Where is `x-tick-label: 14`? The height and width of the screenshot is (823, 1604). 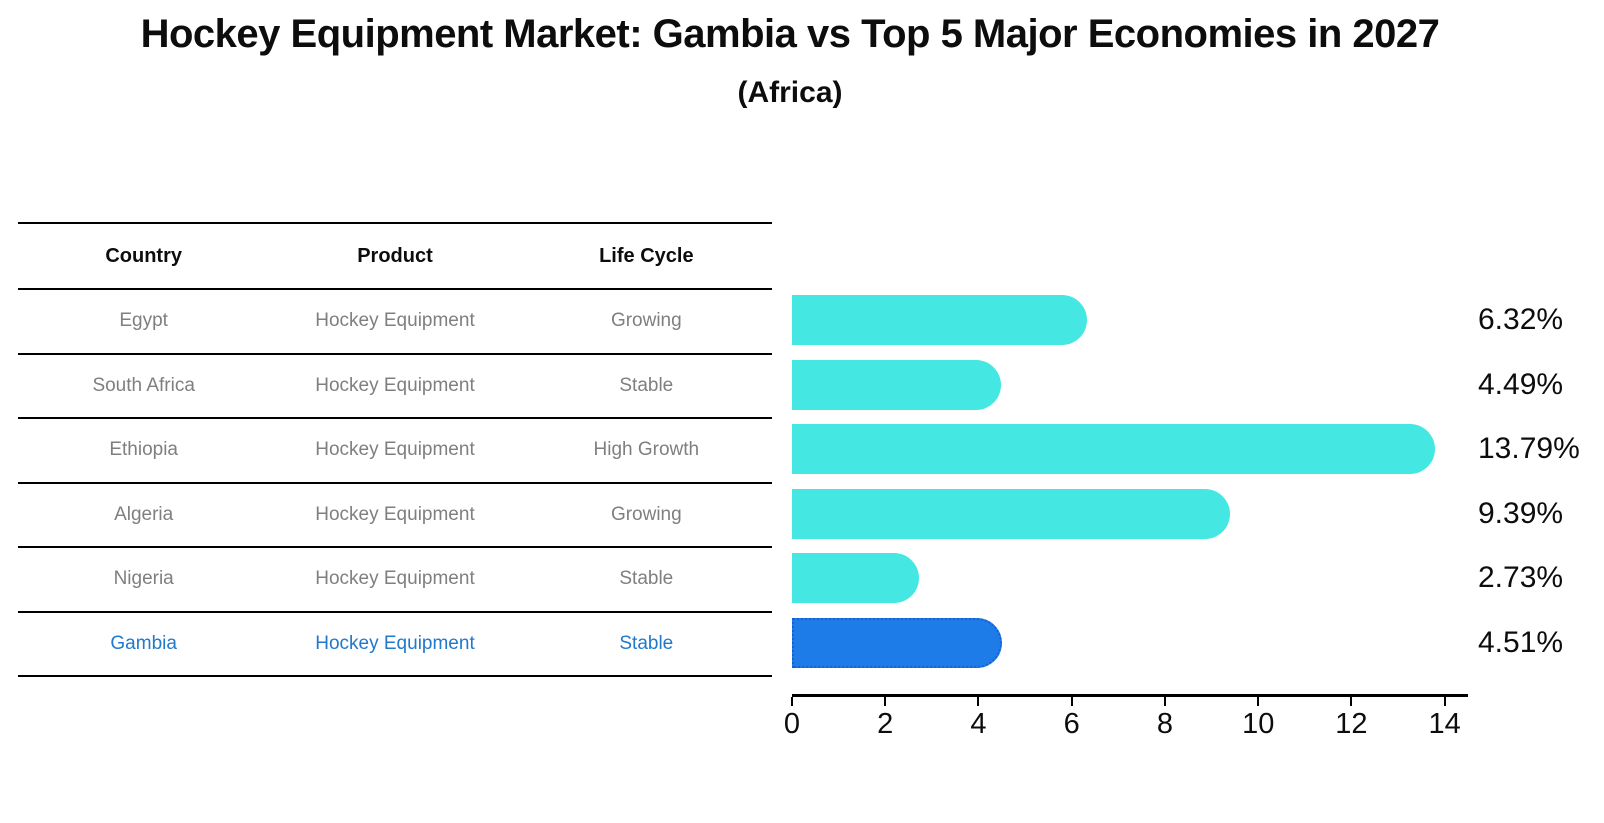
x-tick-label: 14 is located at coordinates (1444, 724).